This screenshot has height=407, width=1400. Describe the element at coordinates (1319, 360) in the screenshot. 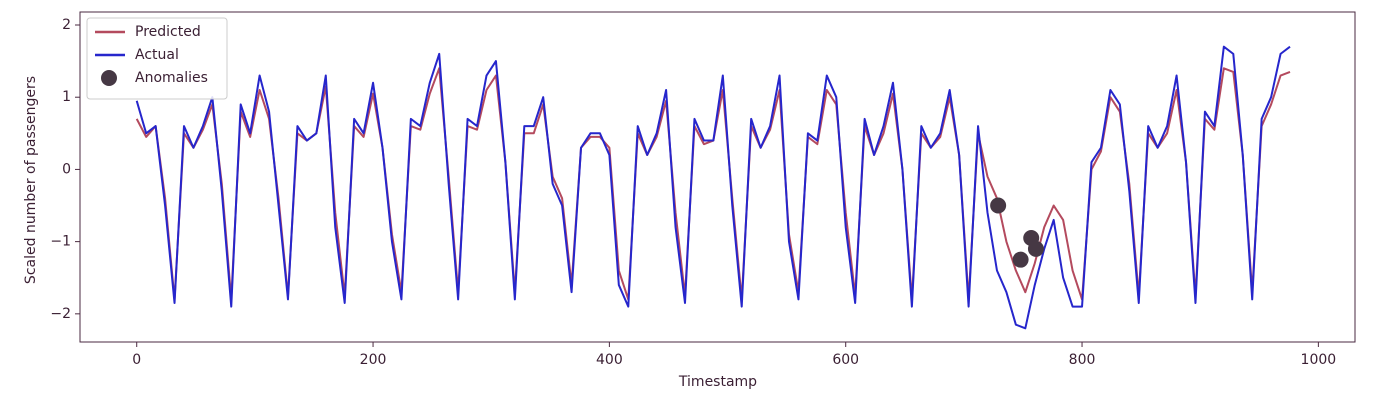

I see `x-tick-label: 1000` at that location.